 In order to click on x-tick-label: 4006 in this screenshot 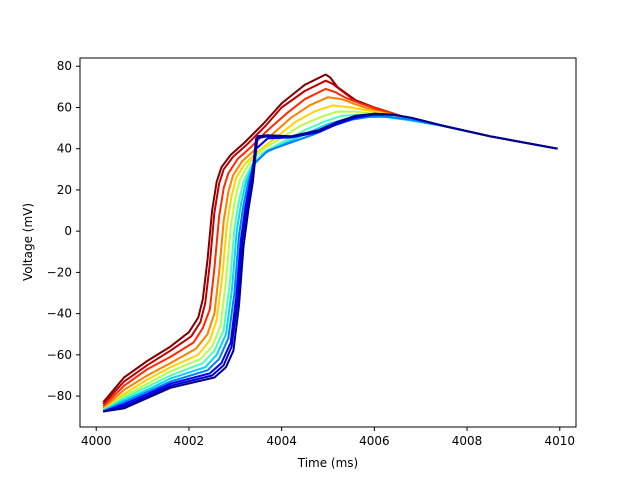, I will do `click(374, 441)`.